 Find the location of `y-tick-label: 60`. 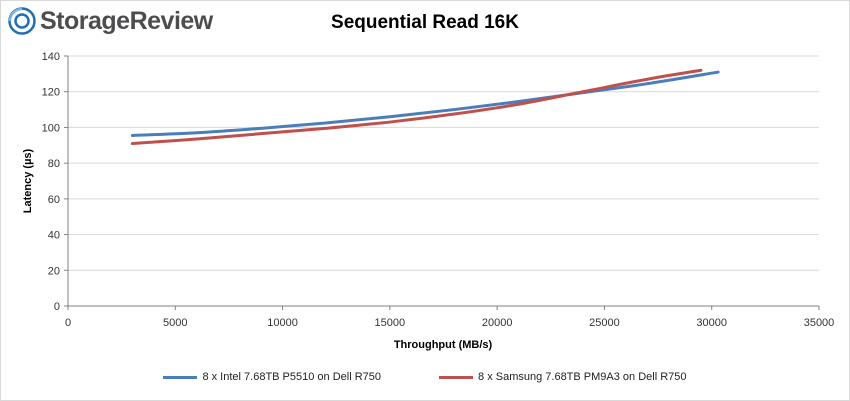

y-tick-label: 60 is located at coordinates (54, 200).